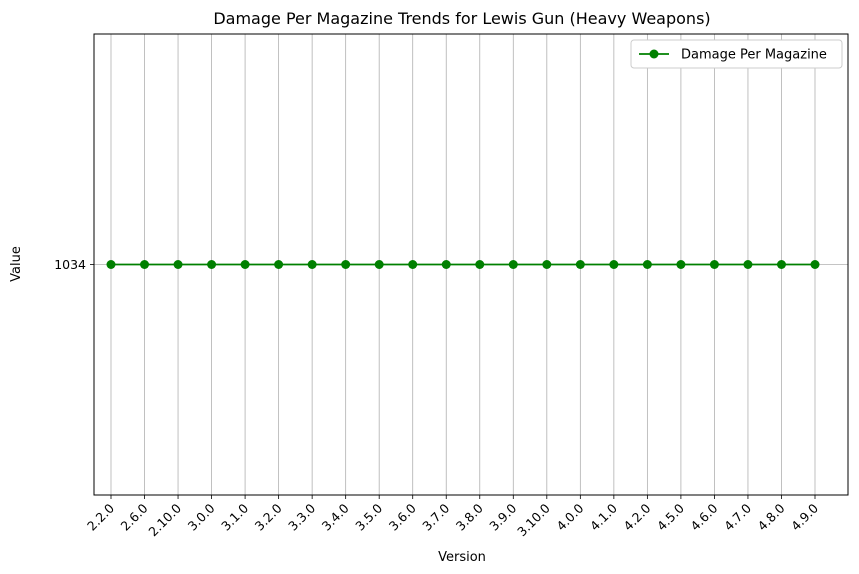  What do you see at coordinates (770, 516) in the screenshot?
I see `x-tick-label: 4.8.0` at bounding box center [770, 516].